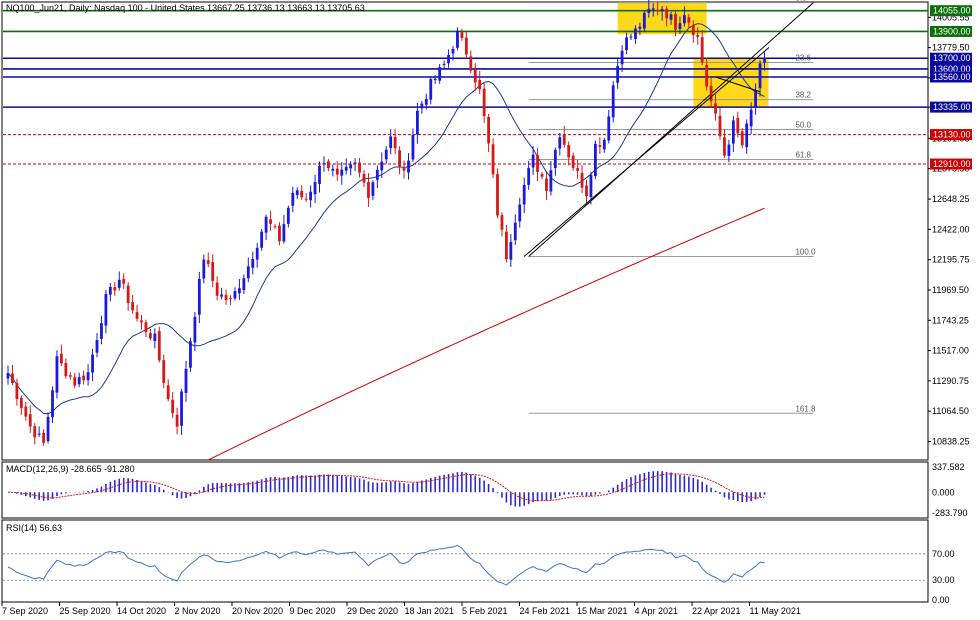 This screenshot has height=620, width=980. I want to click on rsi-pane-frame, so click(465, 561).